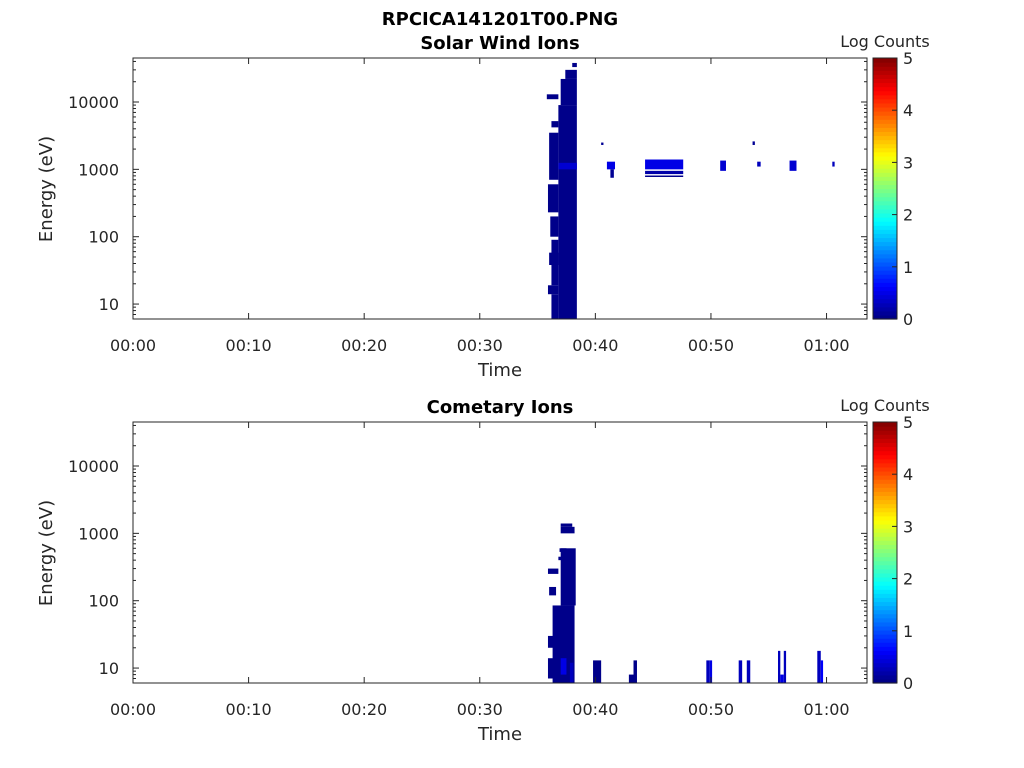 This screenshot has height=768, width=1024. I want to click on colorbar-tick-label: 2, so click(908, 215).